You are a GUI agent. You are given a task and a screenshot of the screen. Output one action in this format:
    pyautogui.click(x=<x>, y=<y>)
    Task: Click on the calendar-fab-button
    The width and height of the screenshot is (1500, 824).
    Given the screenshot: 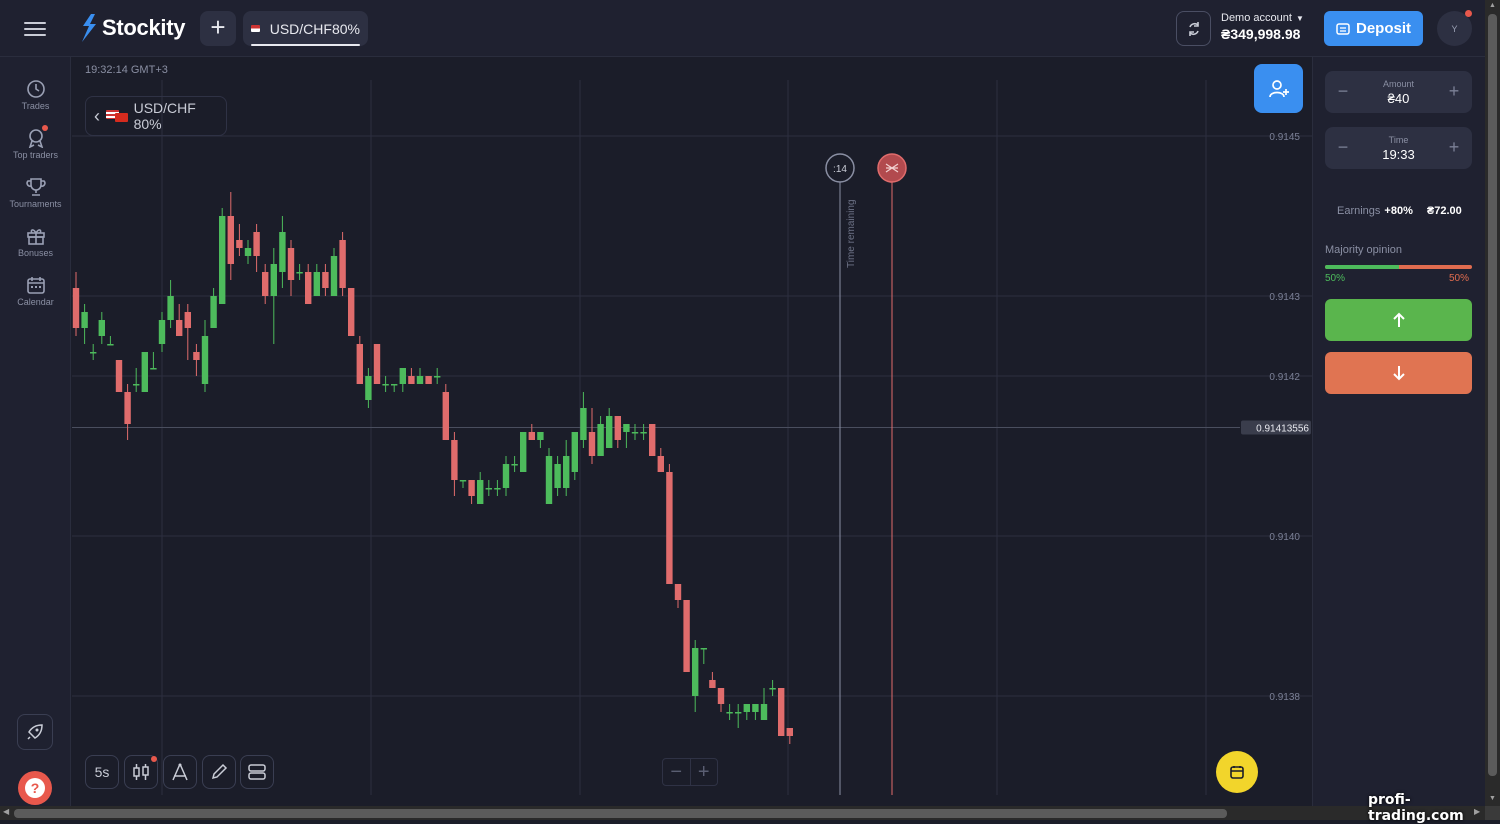 What is the action you would take?
    pyautogui.click(x=1237, y=772)
    